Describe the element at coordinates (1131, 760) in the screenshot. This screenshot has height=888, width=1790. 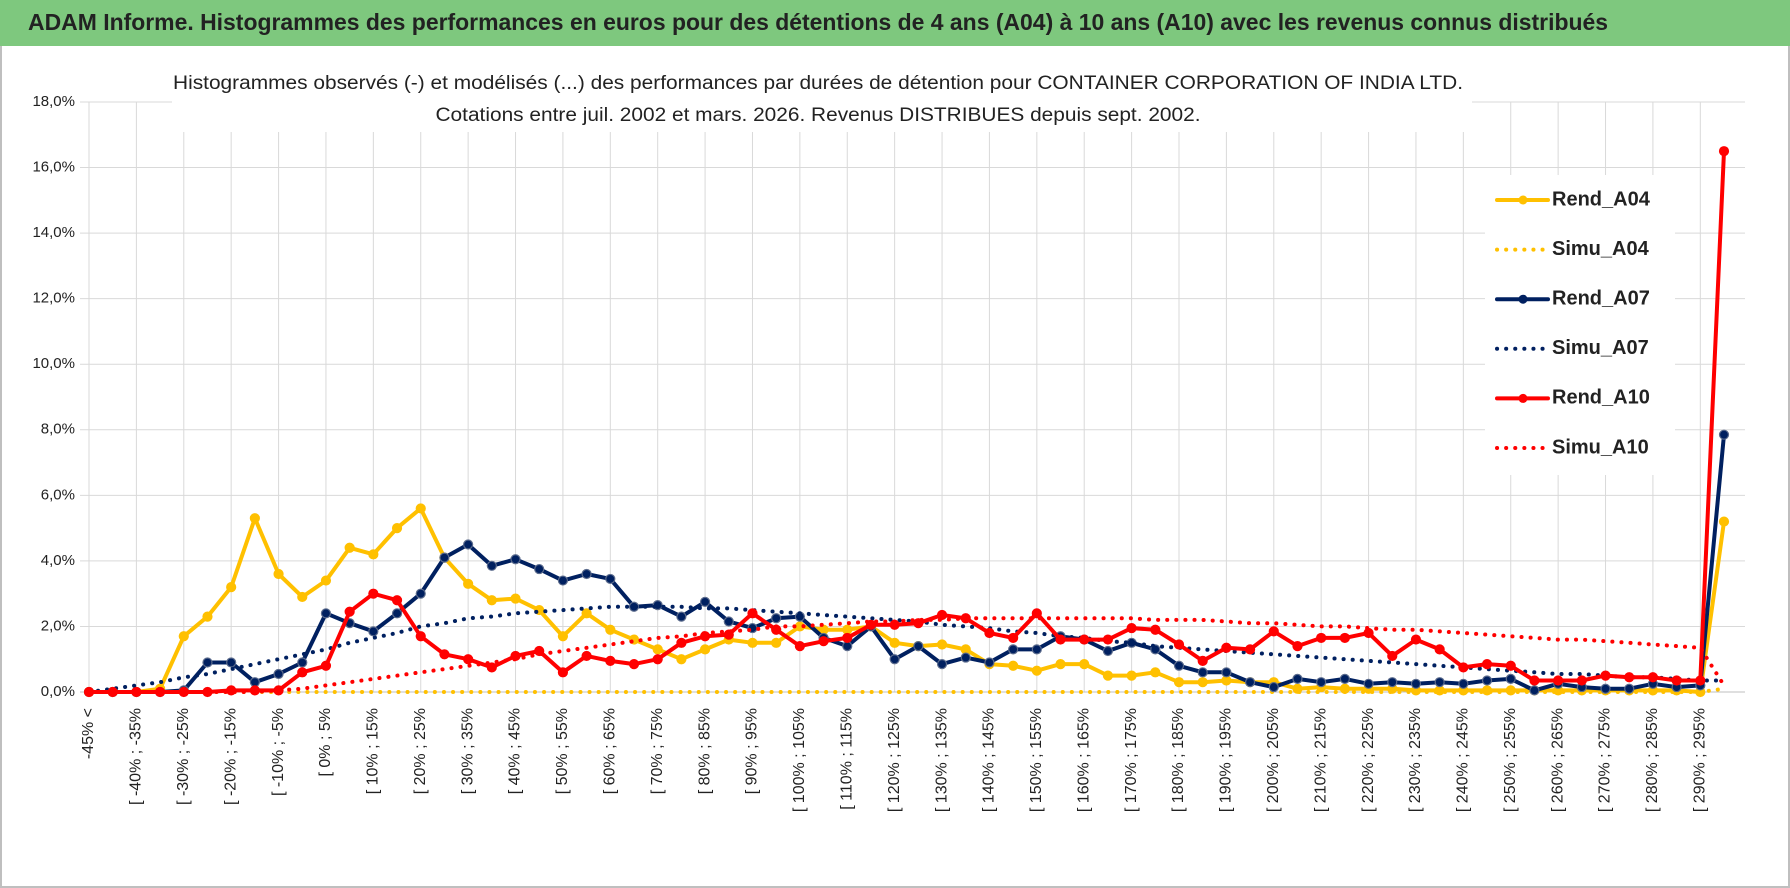
I see `x-tick-label: [ 170% ; 175%` at that location.